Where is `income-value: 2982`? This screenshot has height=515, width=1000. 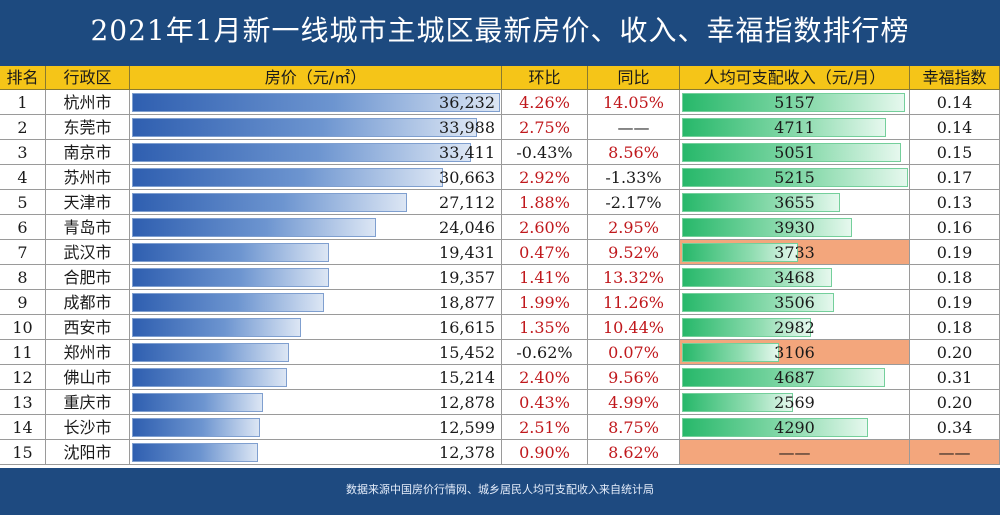 income-value: 2982 is located at coordinates (794, 327).